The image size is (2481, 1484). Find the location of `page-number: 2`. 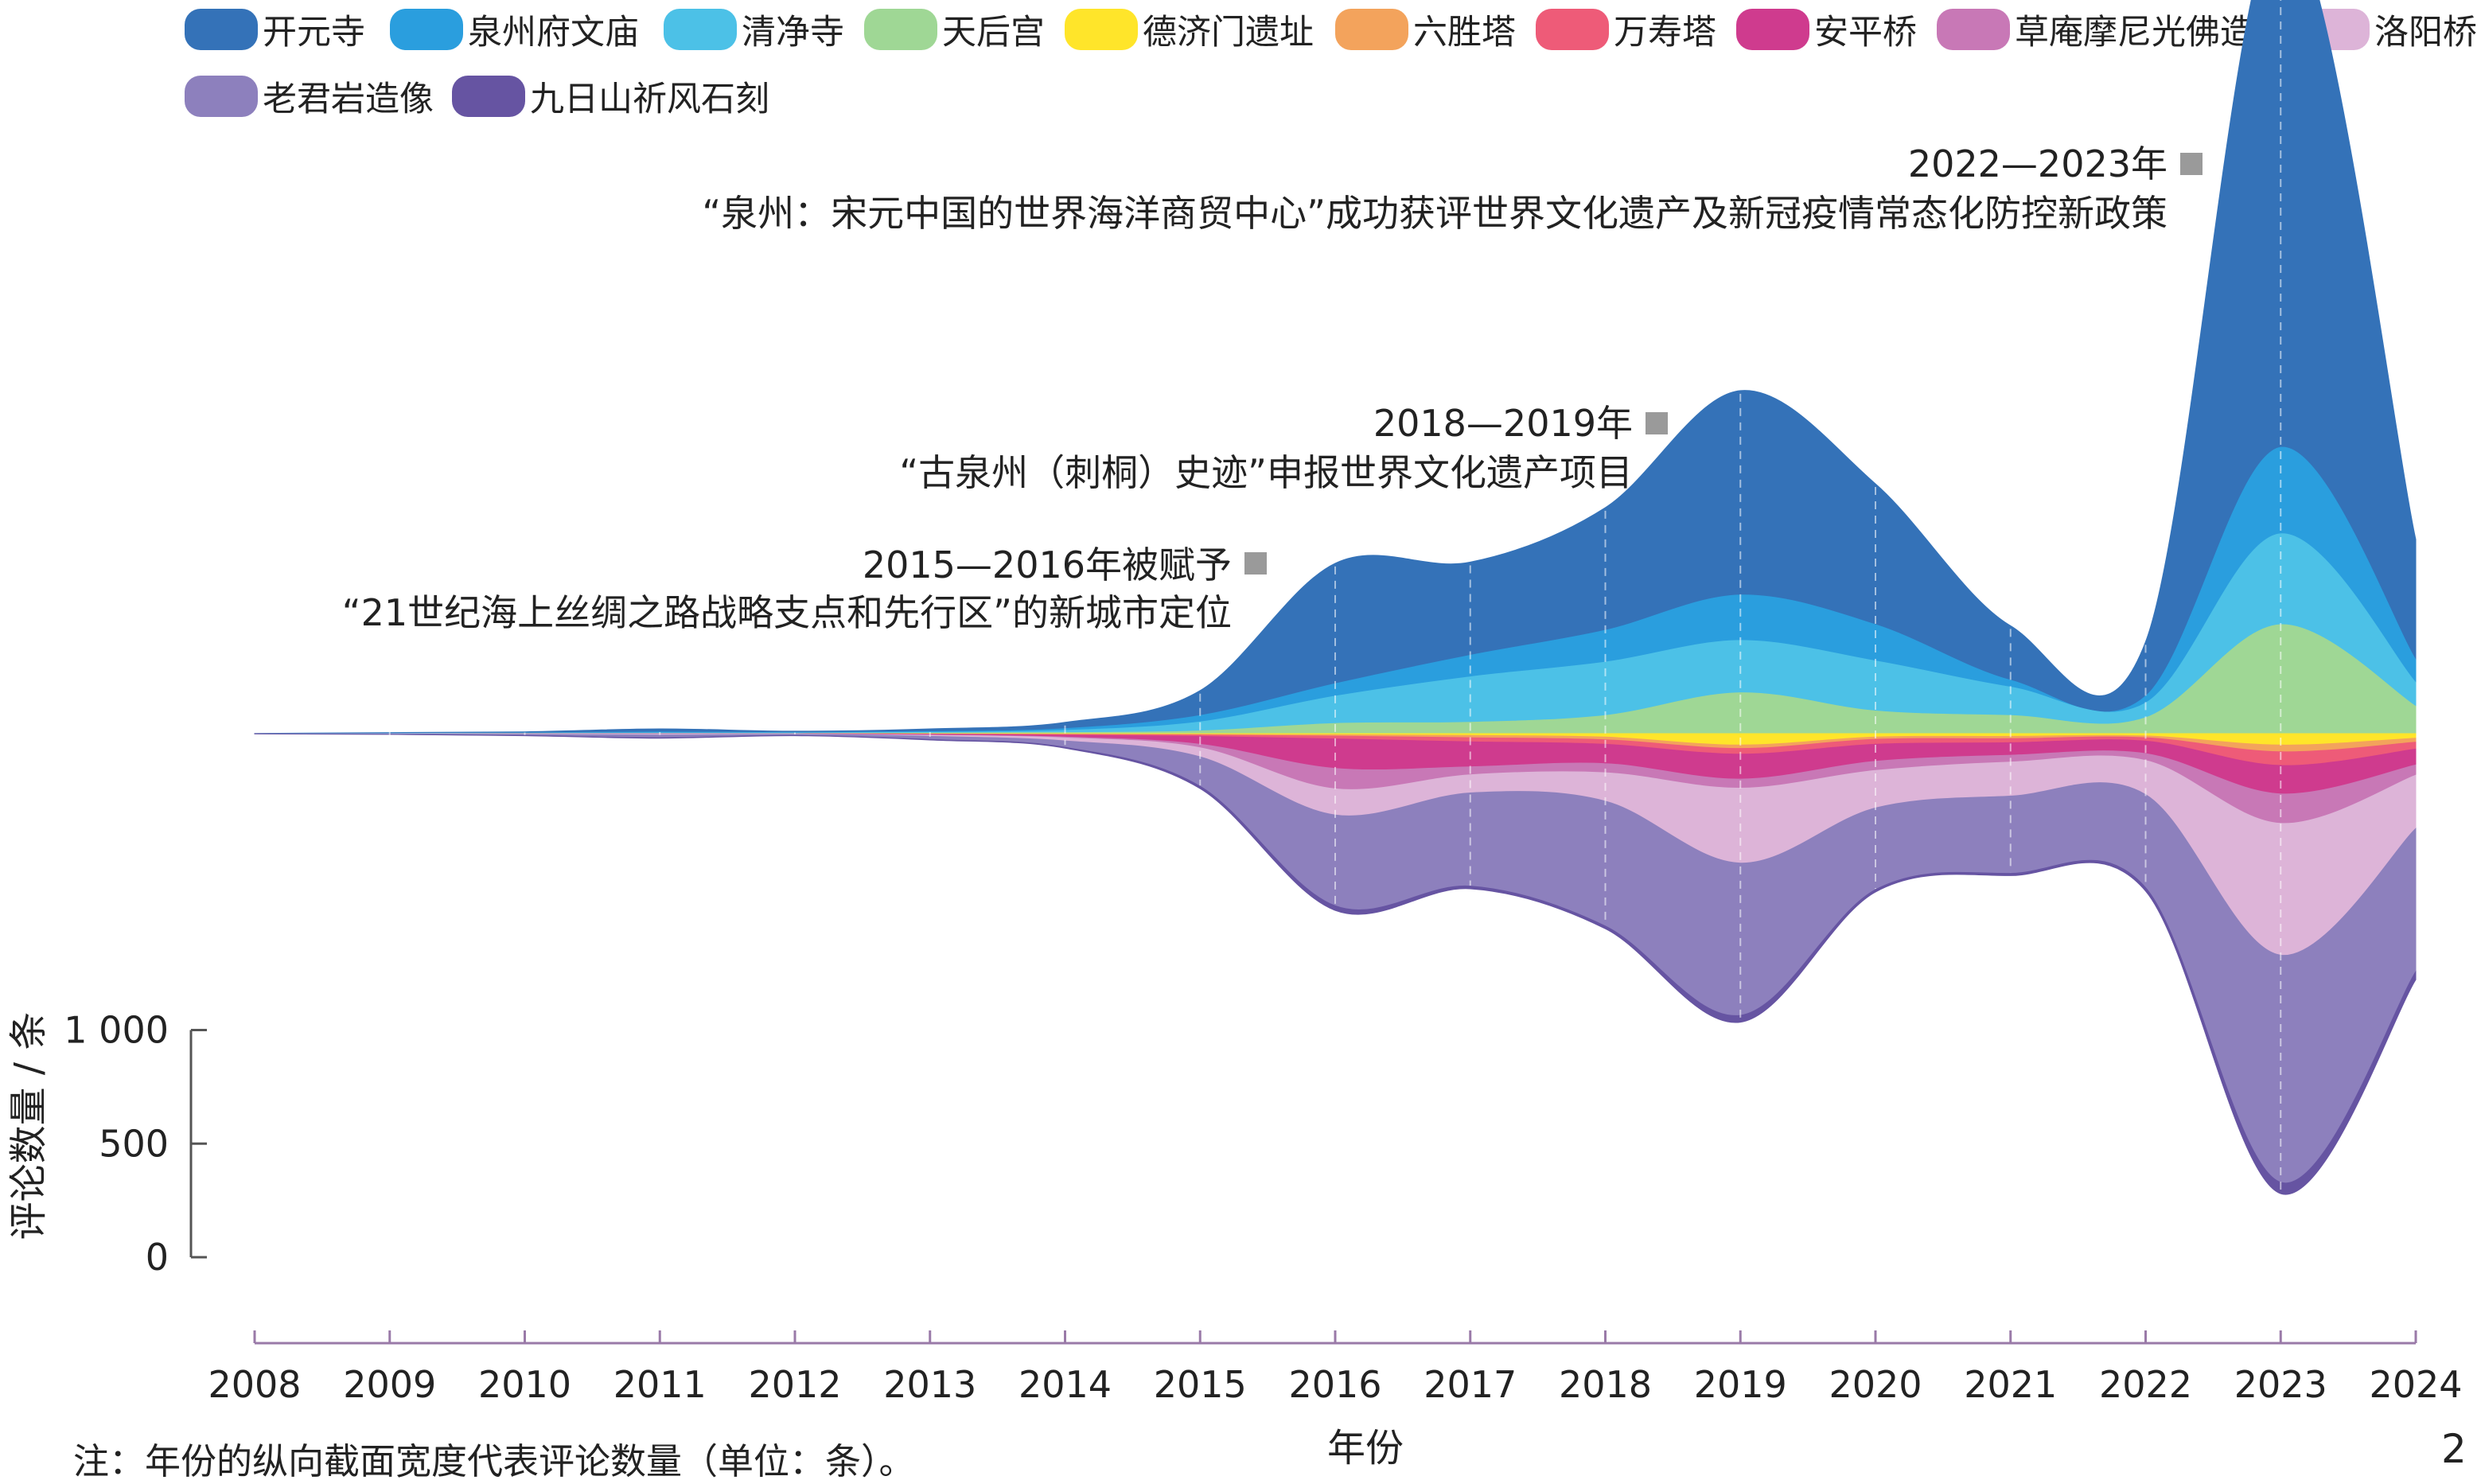

page-number: 2 is located at coordinates (2454, 1449).